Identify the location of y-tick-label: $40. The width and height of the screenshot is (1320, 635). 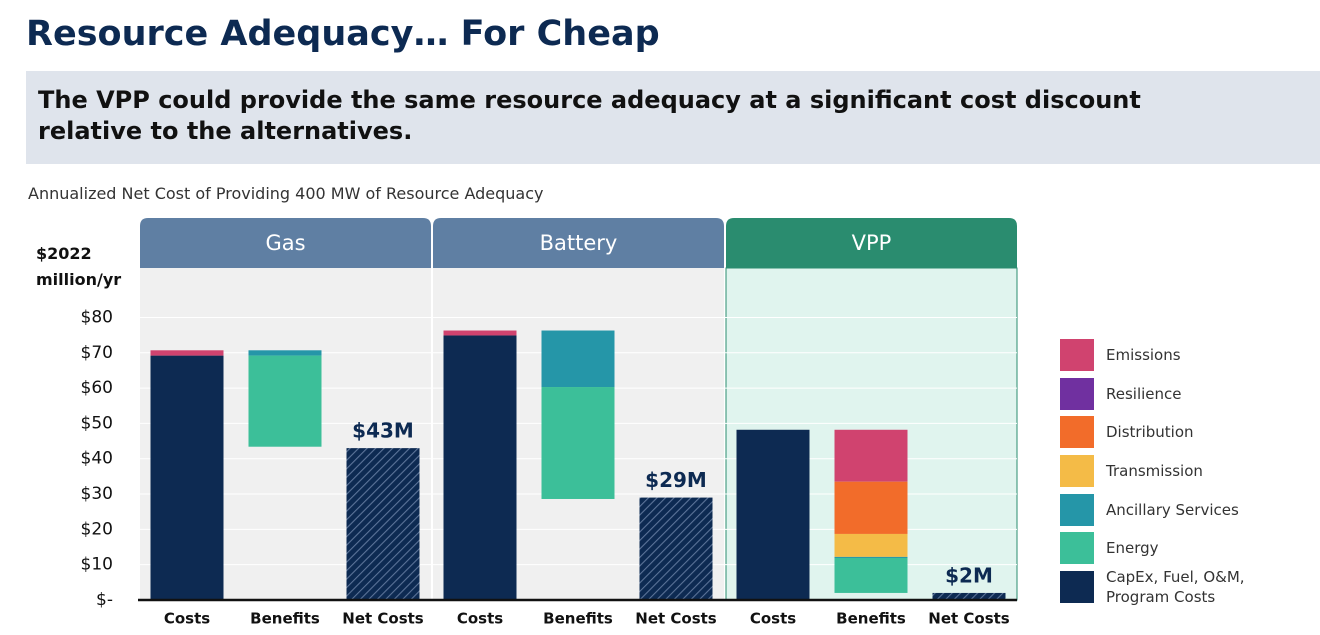
(97, 459).